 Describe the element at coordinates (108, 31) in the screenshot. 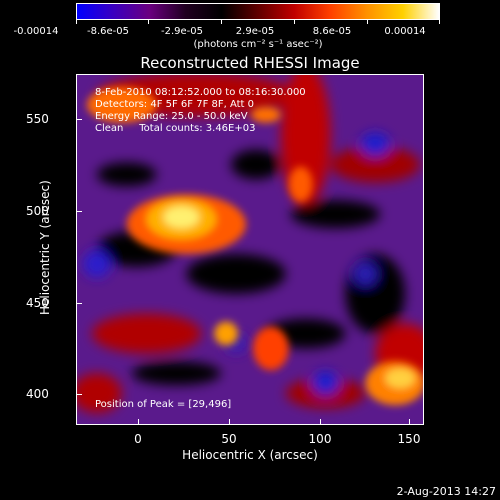

I see `colorbar-label: -8.6e-05` at that location.